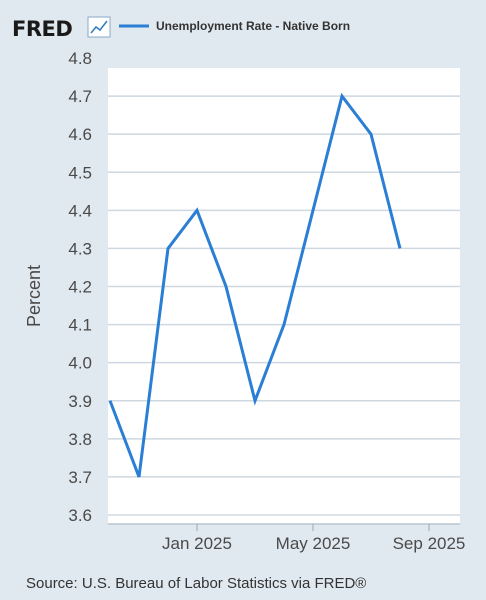 This screenshot has width=486, height=600. I want to click on x-tick-label: May 2025, so click(313, 543).